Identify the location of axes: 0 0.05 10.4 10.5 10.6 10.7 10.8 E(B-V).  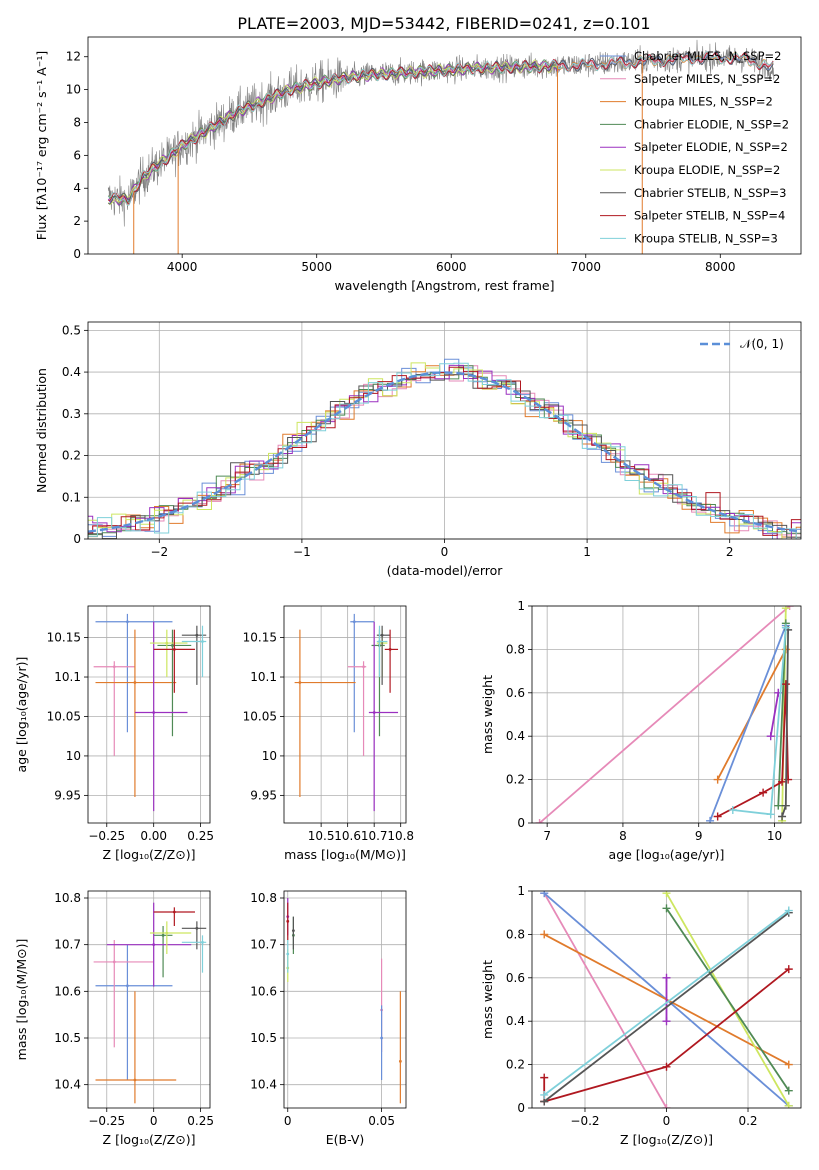
(328, 1018).